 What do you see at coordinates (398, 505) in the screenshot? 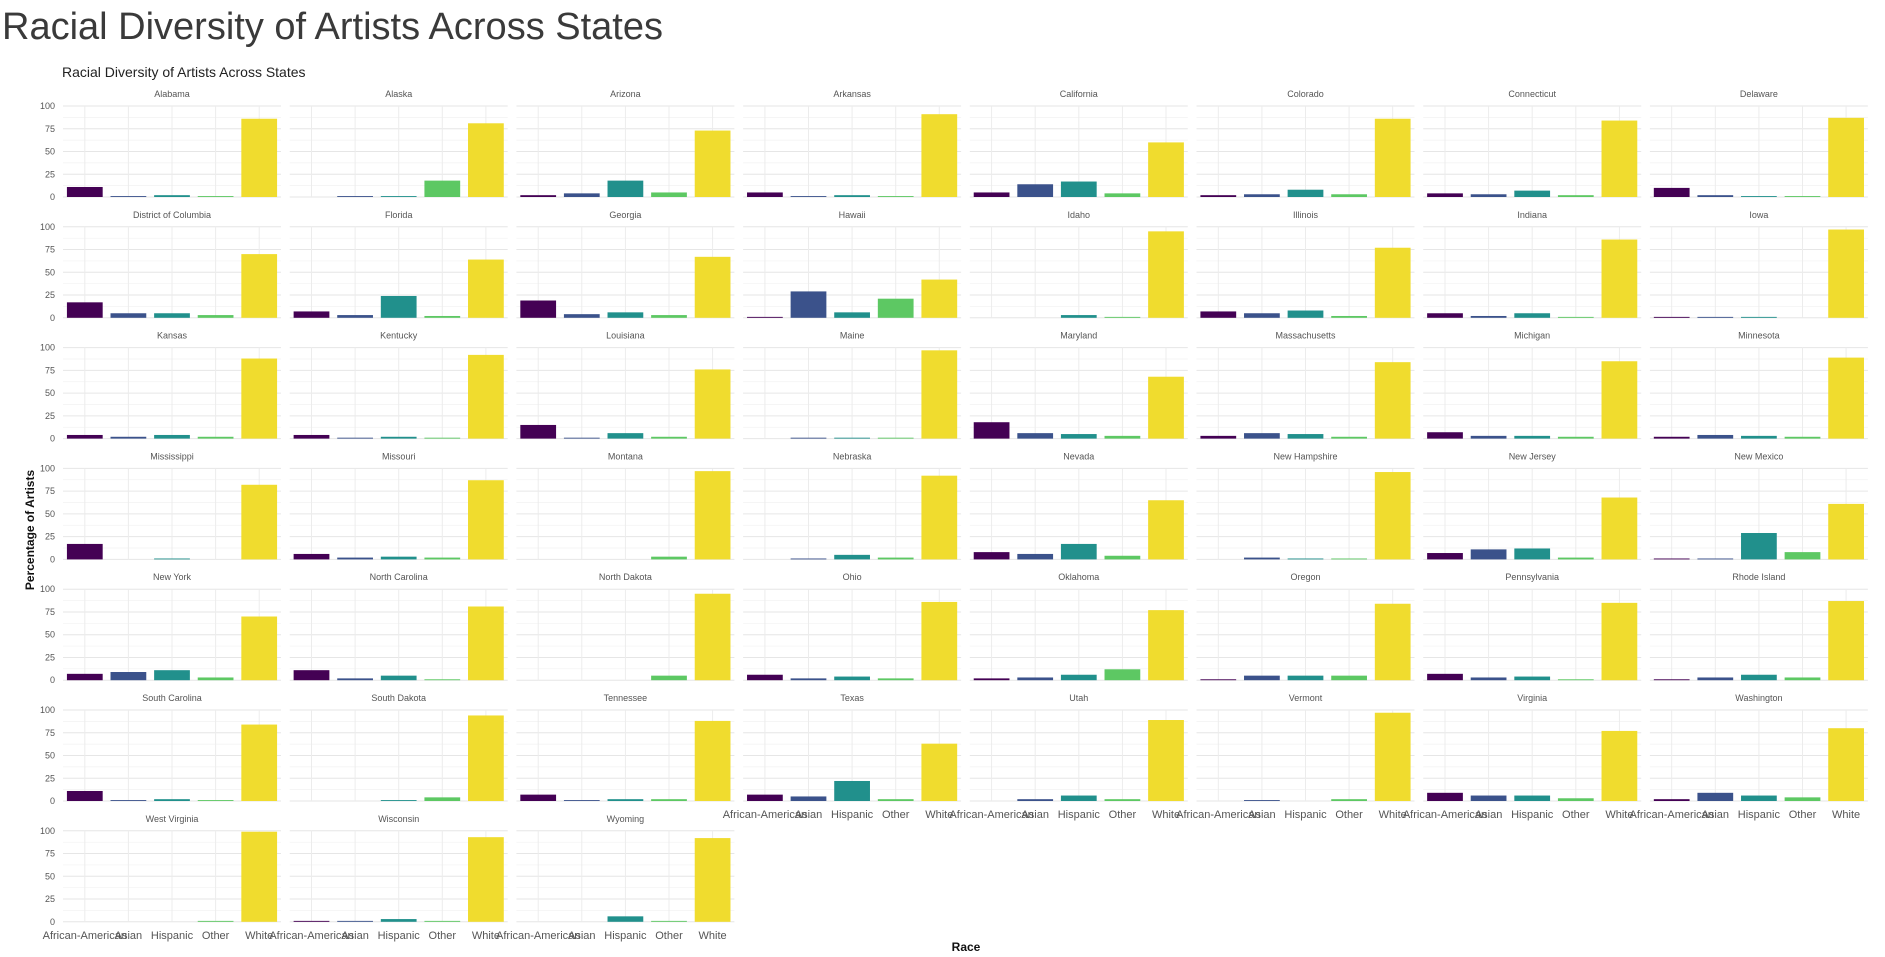
I see `facet-missouri: Missouri` at bounding box center [398, 505].